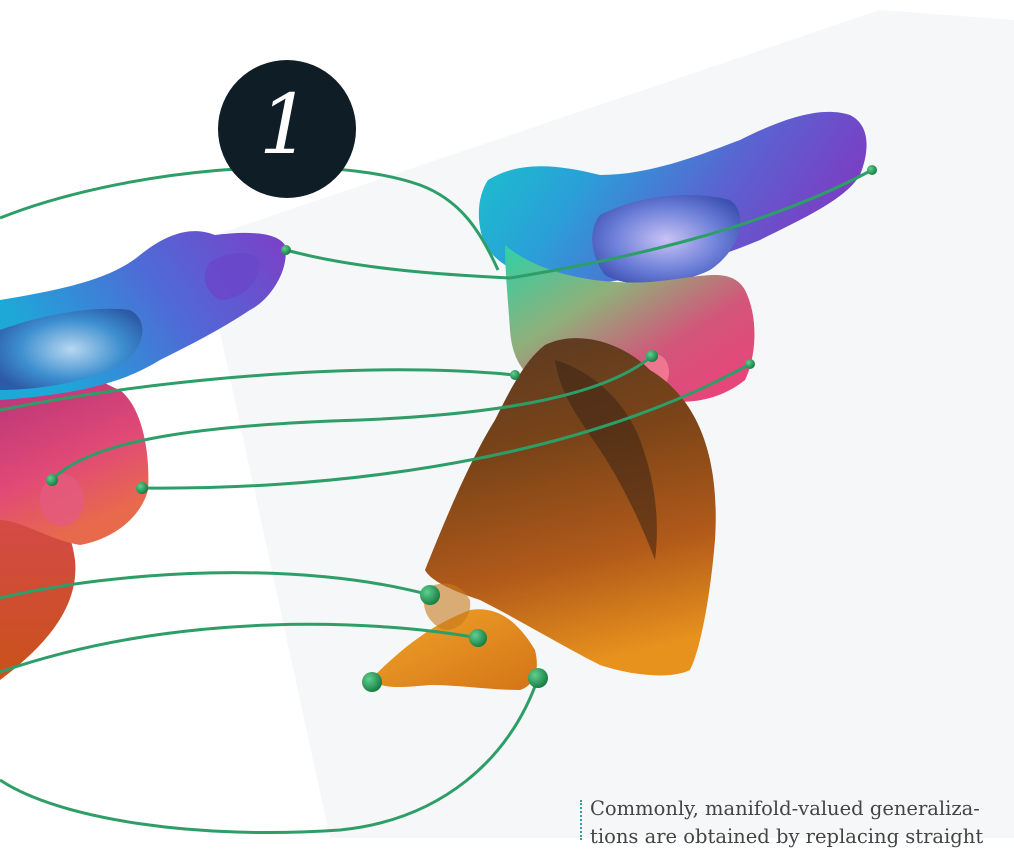  What do you see at coordinates (785, 808) in the screenshot?
I see `caption-line-1: Commonly, manifold-valued generaliza-` at bounding box center [785, 808].